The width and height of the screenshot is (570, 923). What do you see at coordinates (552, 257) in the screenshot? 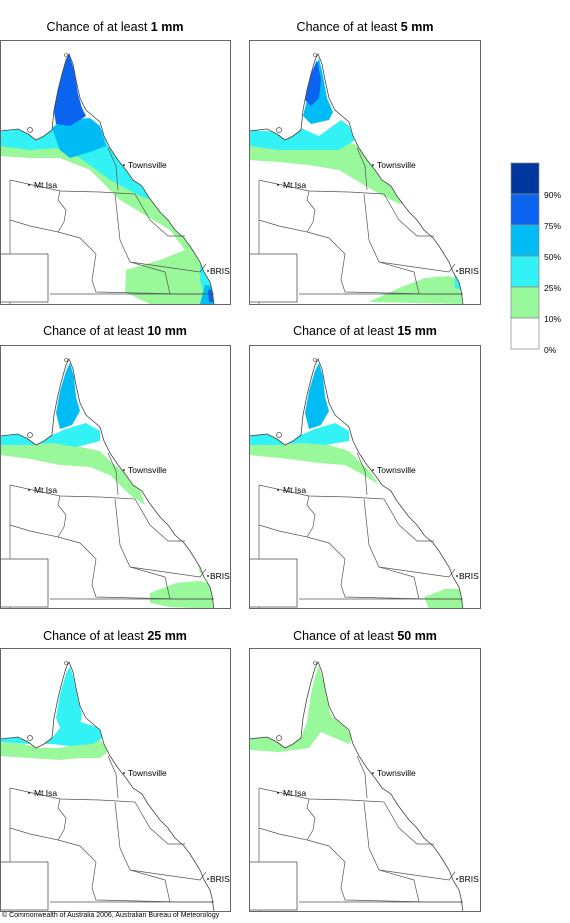
I see `legend-label: 50%` at bounding box center [552, 257].